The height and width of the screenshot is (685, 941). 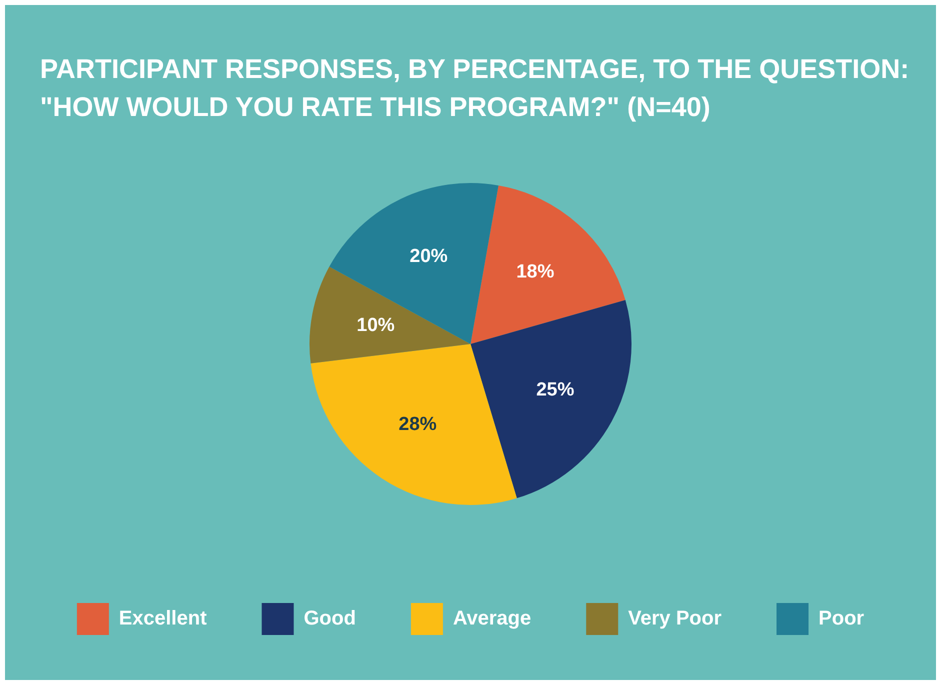 I want to click on legend-label: Very Poor, so click(x=675, y=619).